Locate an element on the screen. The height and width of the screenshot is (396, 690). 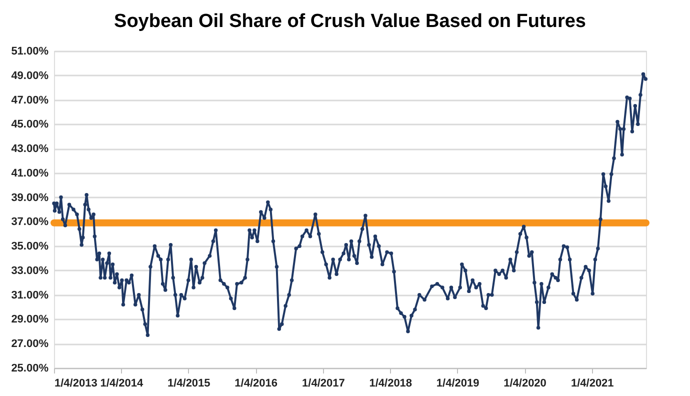
x-tick-label: 1/4/2018 is located at coordinates (390, 384).